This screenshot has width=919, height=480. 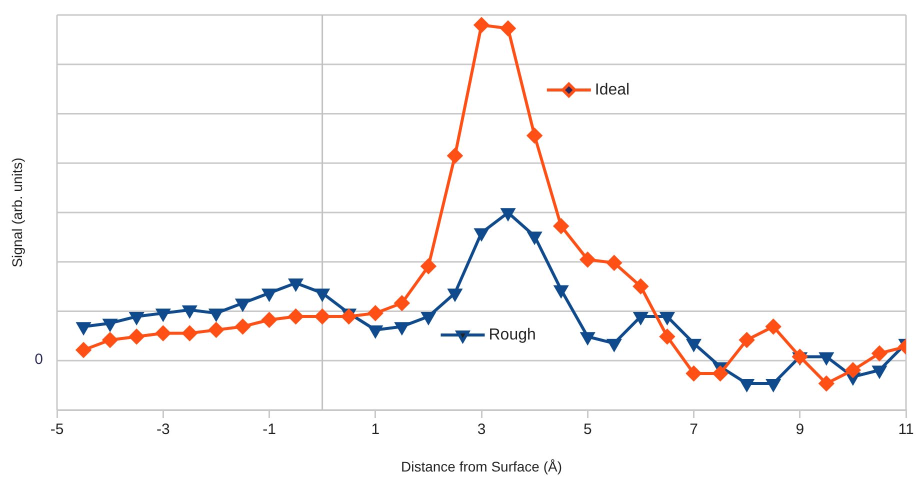 What do you see at coordinates (587, 429) in the screenshot?
I see `x-tick-label: 5` at bounding box center [587, 429].